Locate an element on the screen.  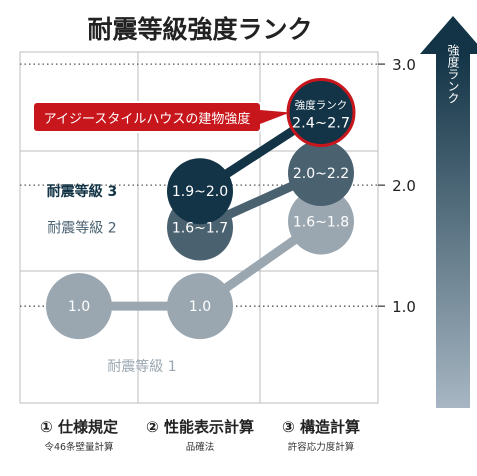
strength-arrow: 強度ランク is located at coordinates (448, 212).